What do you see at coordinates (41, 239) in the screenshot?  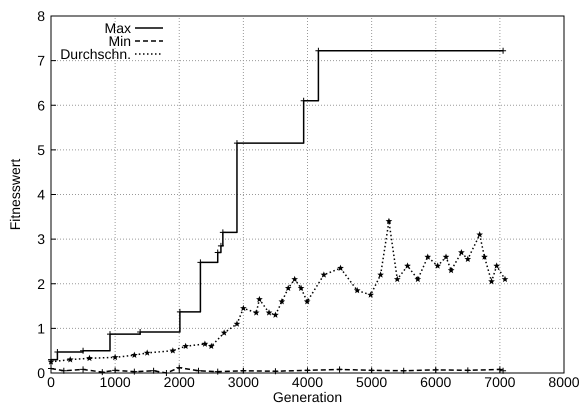 I see `y-tick-label: 3` at bounding box center [41, 239].